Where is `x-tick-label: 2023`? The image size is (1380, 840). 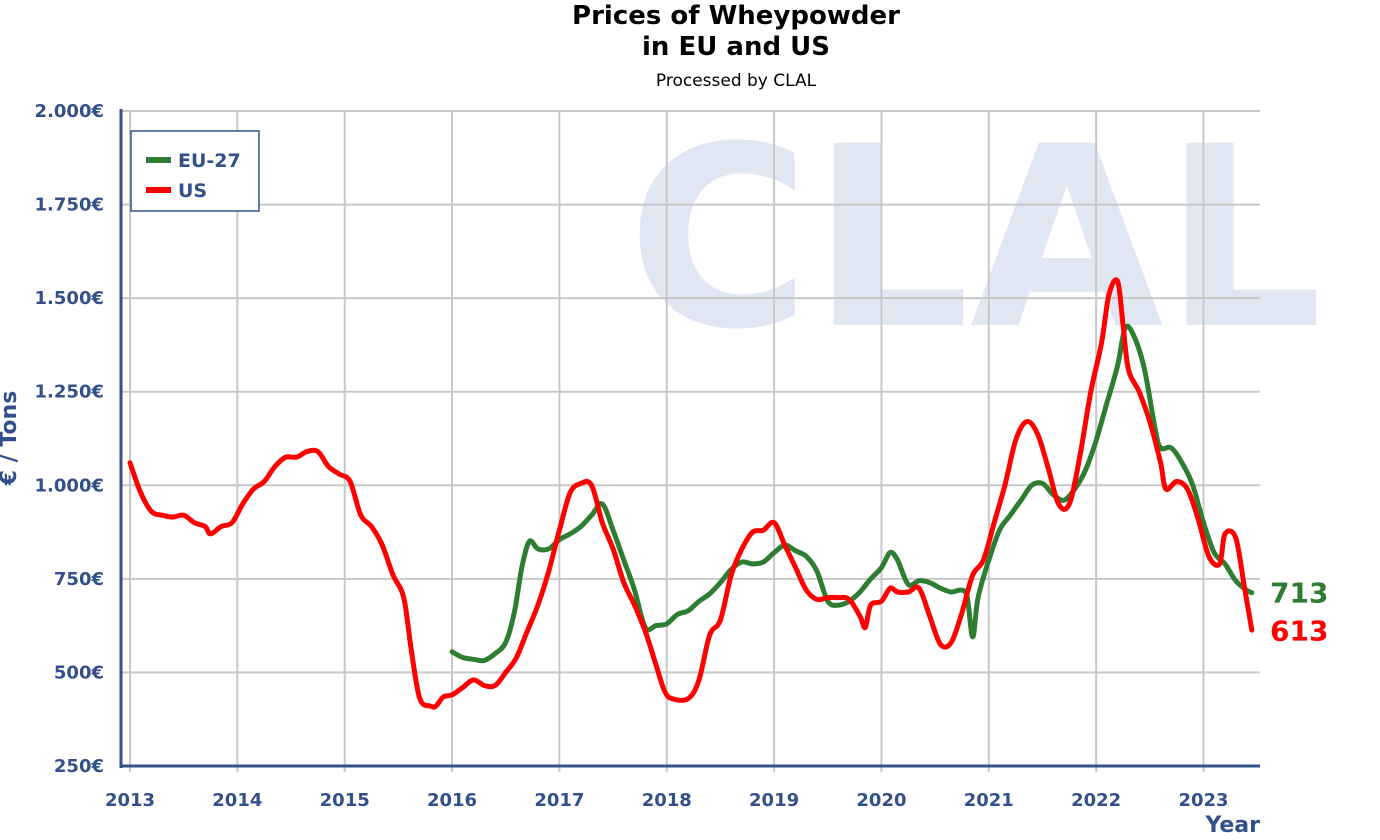 x-tick-label: 2023 is located at coordinates (1203, 800).